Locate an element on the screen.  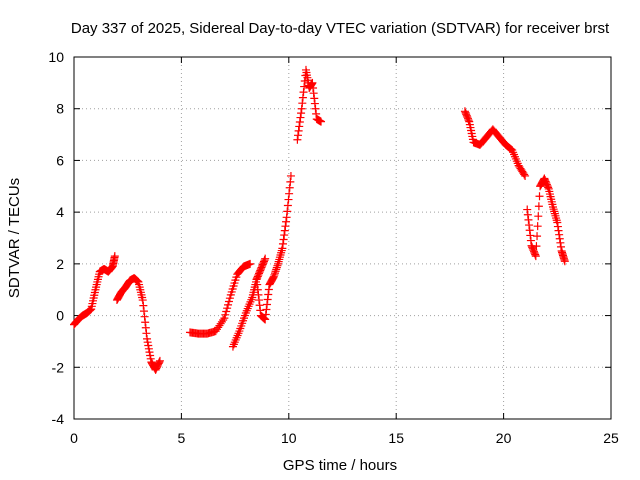
y-tick-label: 8 is located at coordinates (60, 109).